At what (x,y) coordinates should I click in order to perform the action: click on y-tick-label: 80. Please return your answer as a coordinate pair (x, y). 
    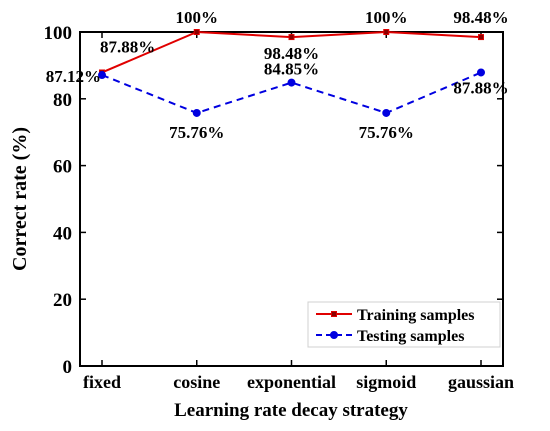
    Looking at the image, I should click on (62, 100).